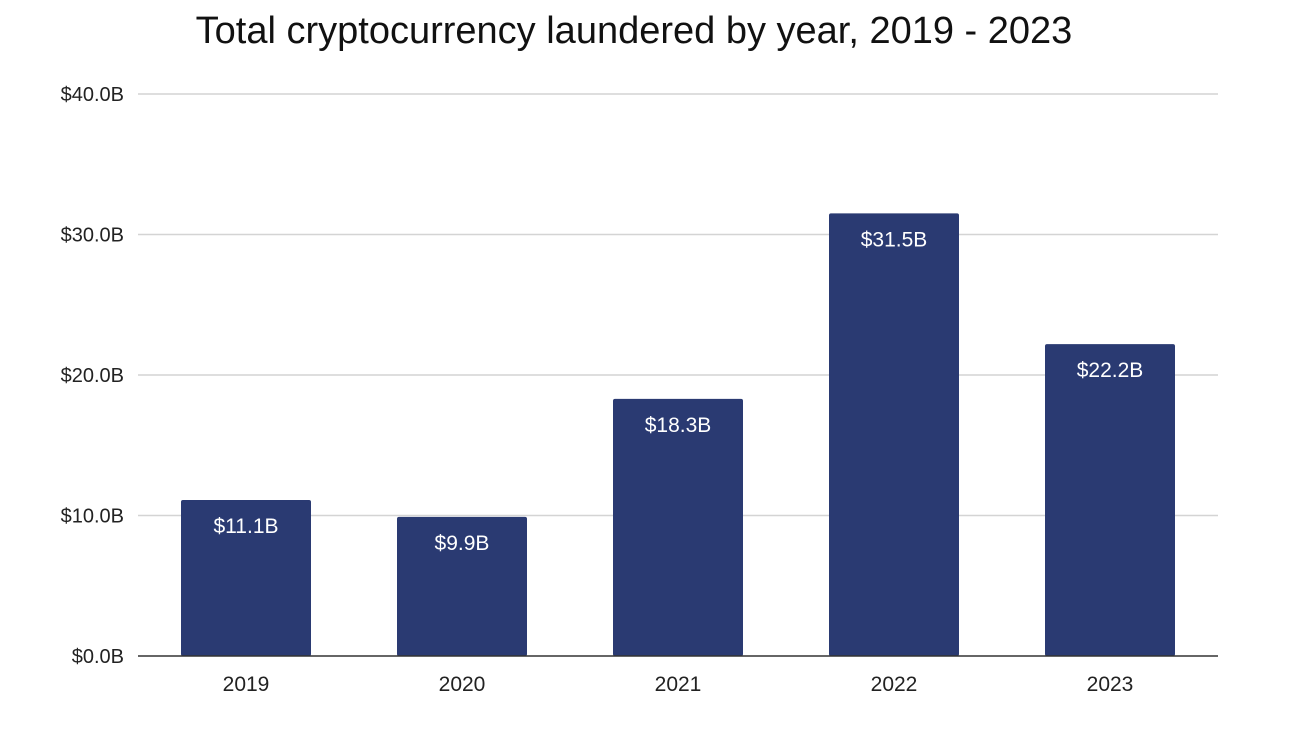 The height and width of the screenshot is (733, 1316). What do you see at coordinates (678, 527) in the screenshot?
I see `bar-2021` at bounding box center [678, 527].